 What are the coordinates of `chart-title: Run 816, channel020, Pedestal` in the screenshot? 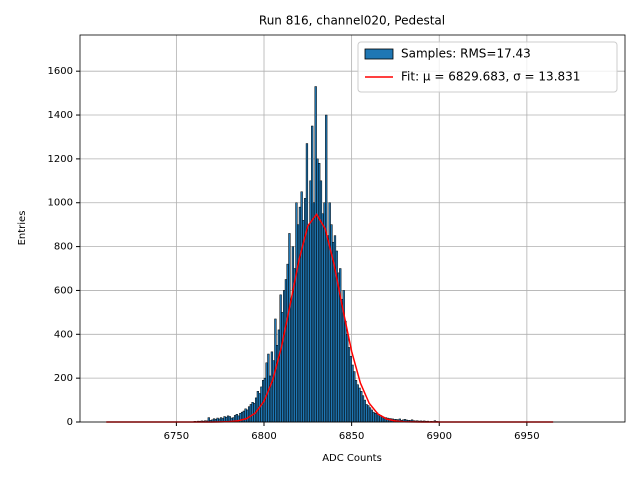 It's located at (352, 21).